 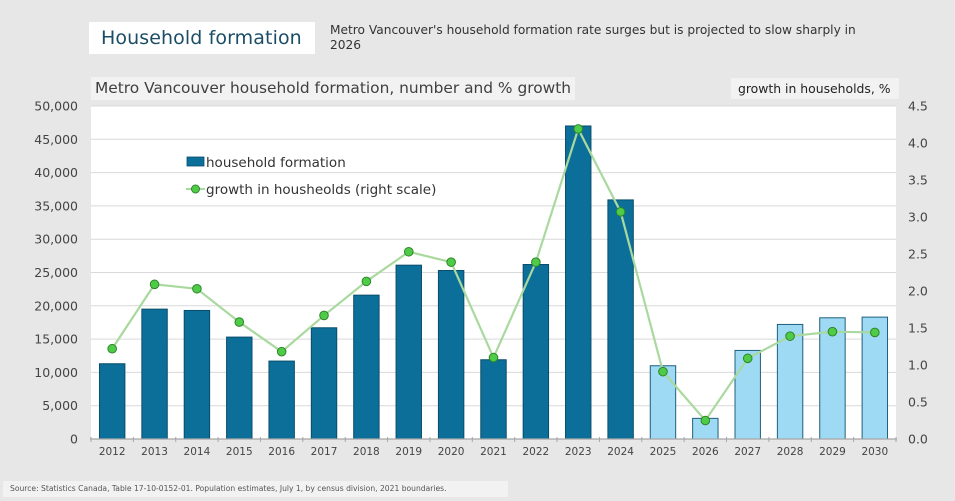 What do you see at coordinates (60, 405) in the screenshot?
I see `left-tick-label: 5,000` at bounding box center [60, 405].